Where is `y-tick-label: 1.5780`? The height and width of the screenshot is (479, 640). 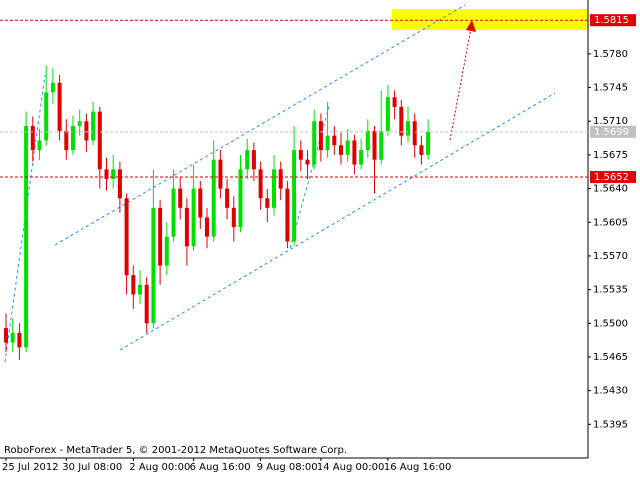 y-tick-label: 1.5780 is located at coordinates (610, 54).